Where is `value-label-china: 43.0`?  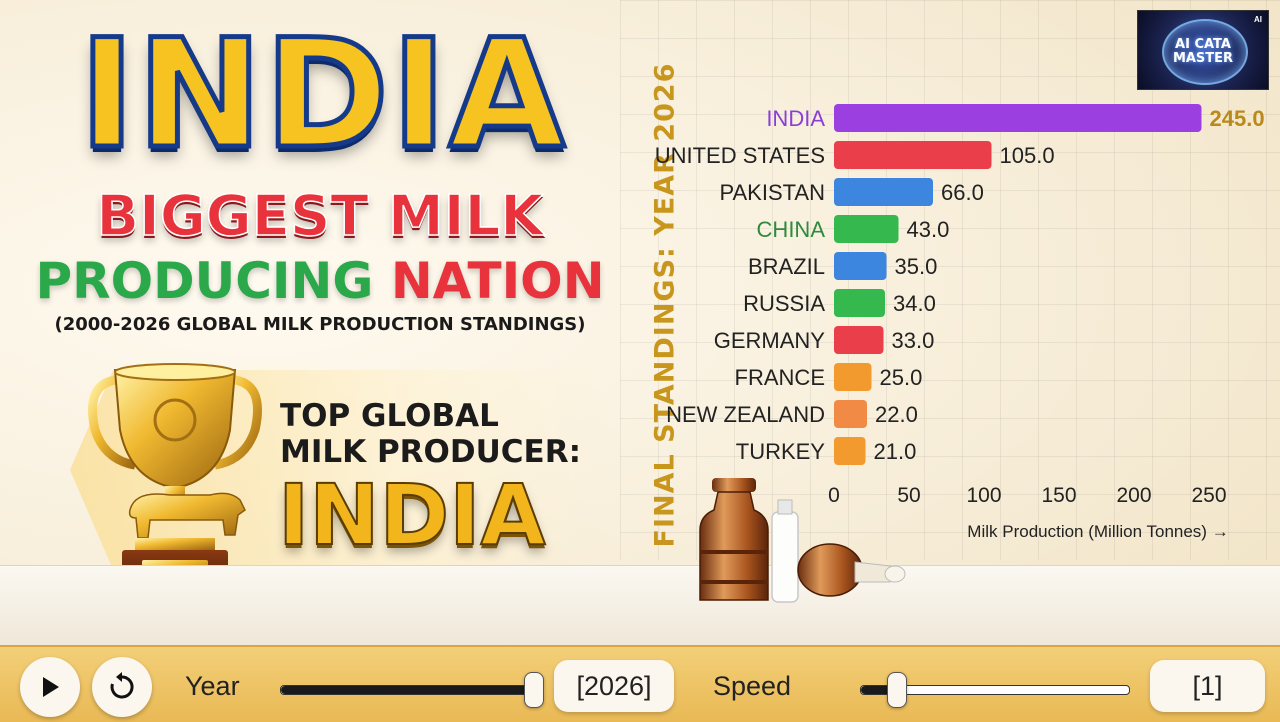
value-label-china: 43.0 is located at coordinates (928, 229).